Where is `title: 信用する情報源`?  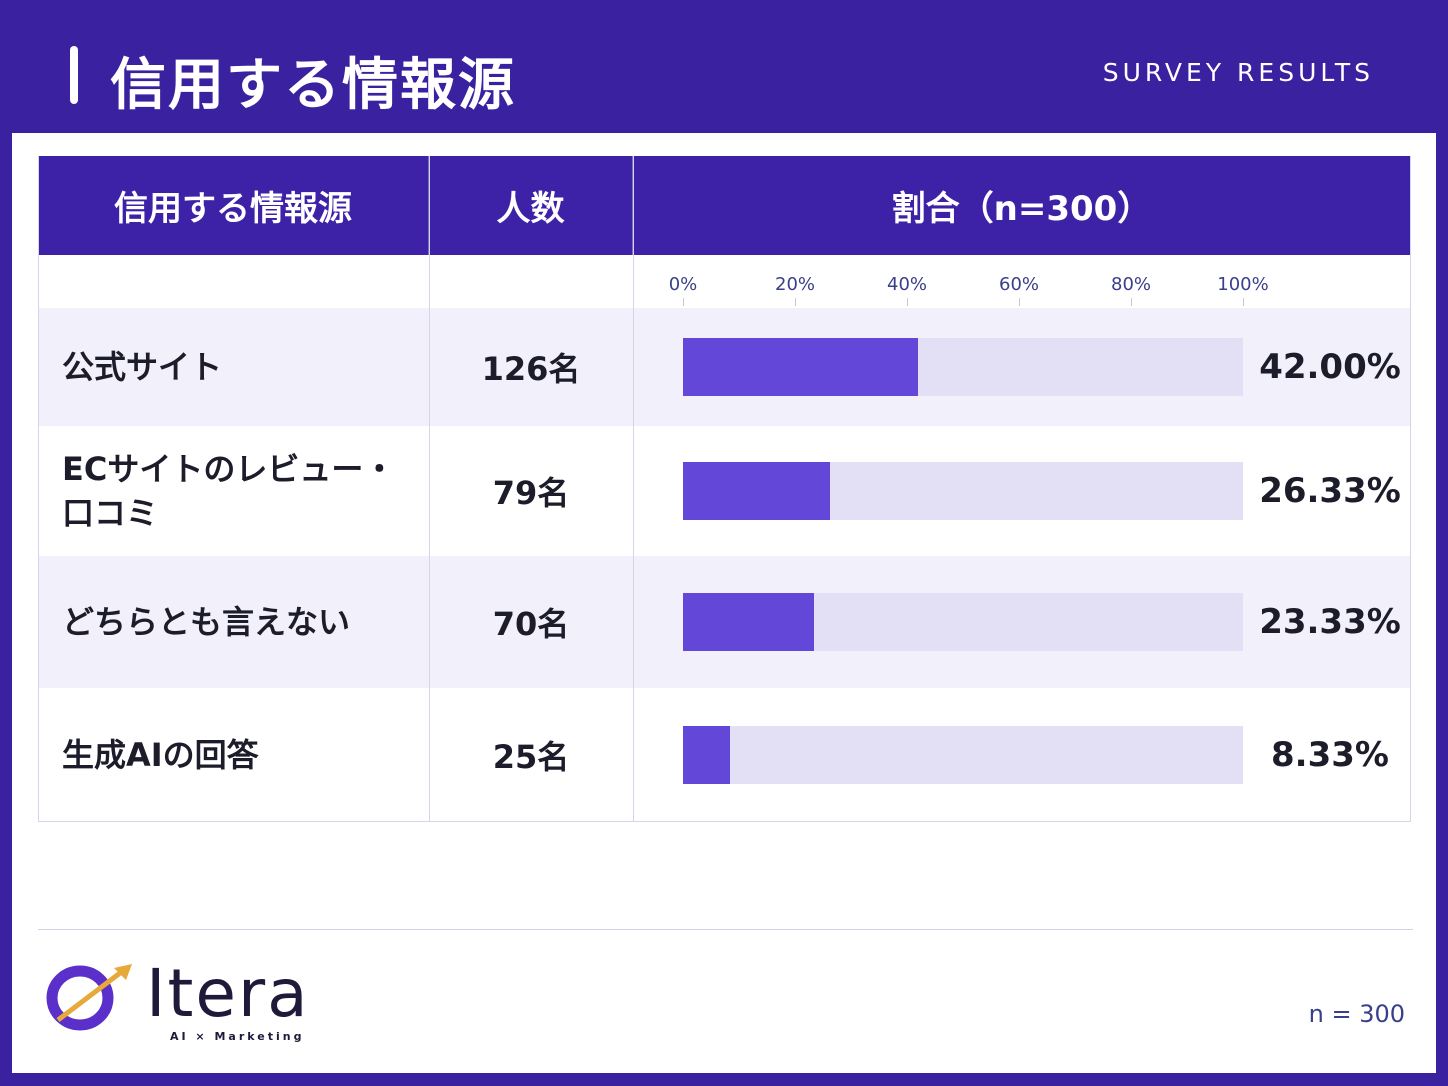 title: 信用する情報源 is located at coordinates (313, 85).